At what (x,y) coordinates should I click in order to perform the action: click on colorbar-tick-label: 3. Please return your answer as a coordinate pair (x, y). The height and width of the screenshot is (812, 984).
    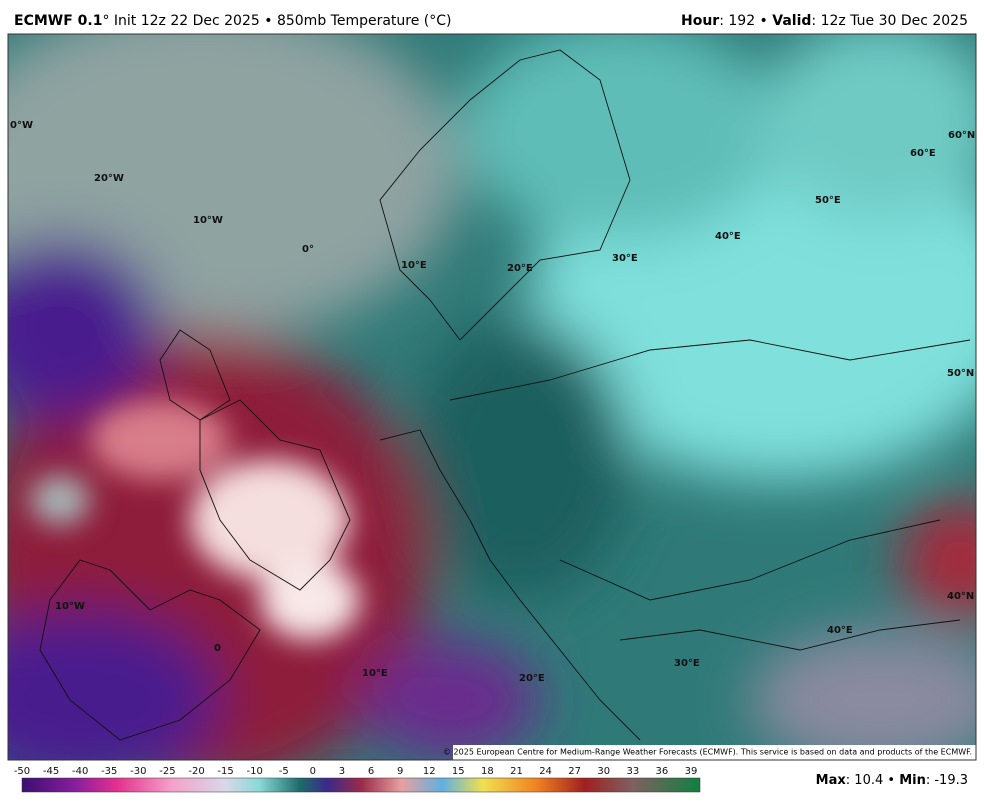
    Looking at the image, I should click on (342, 771).